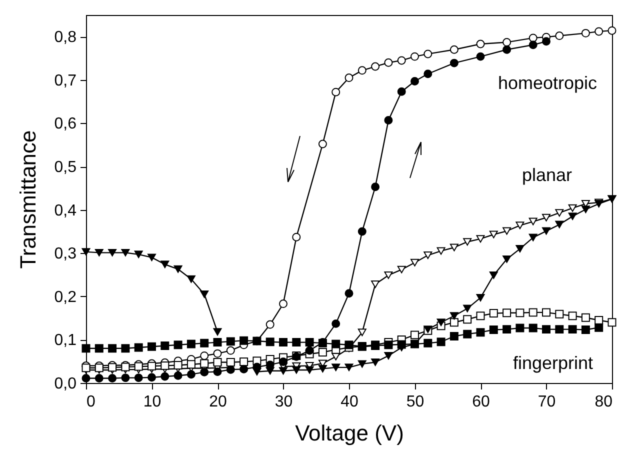 The height and width of the screenshot is (458, 622). What do you see at coordinates (65, 37) in the screenshot?
I see `y-tick-label: 0,8` at bounding box center [65, 37].